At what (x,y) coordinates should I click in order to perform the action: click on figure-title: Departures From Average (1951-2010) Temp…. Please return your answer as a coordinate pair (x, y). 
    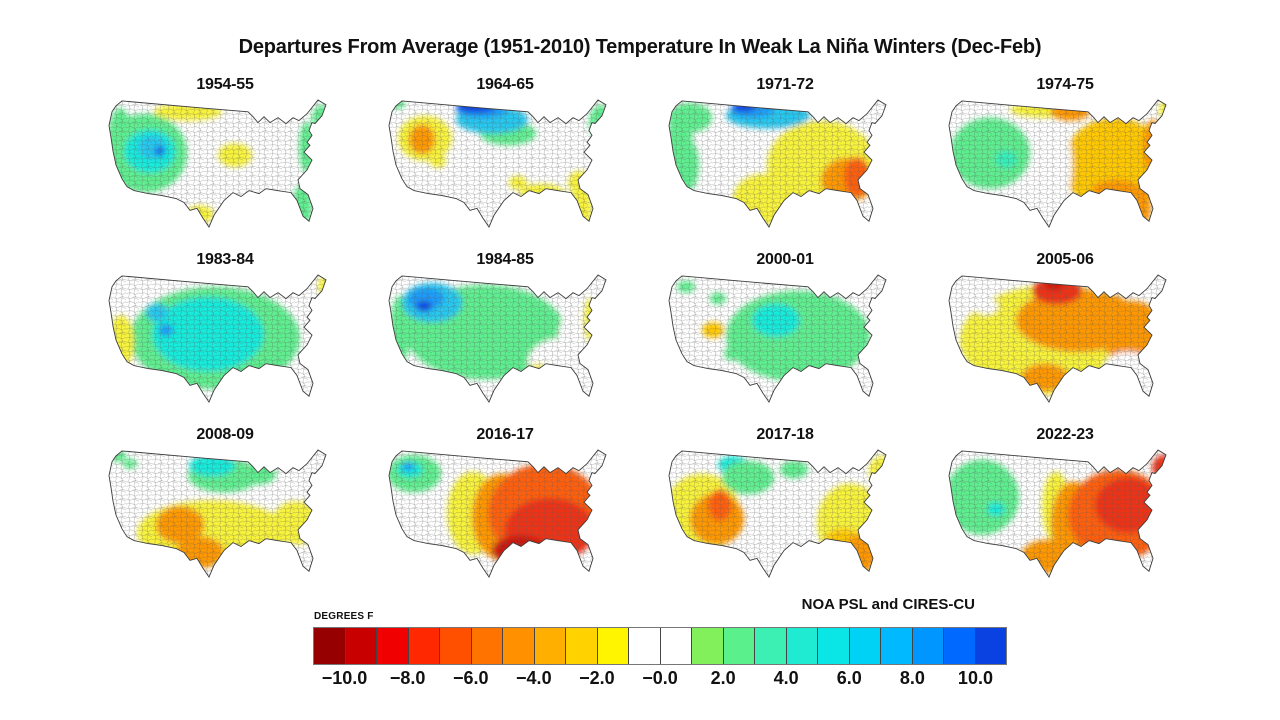
    Looking at the image, I should click on (640, 47).